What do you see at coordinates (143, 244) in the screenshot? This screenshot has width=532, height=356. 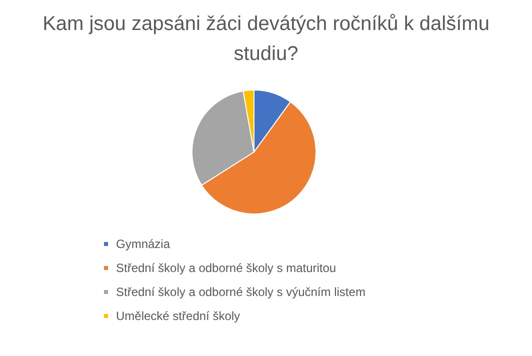 I see `legend-label: Gymnázia` at bounding box center [143, 244].